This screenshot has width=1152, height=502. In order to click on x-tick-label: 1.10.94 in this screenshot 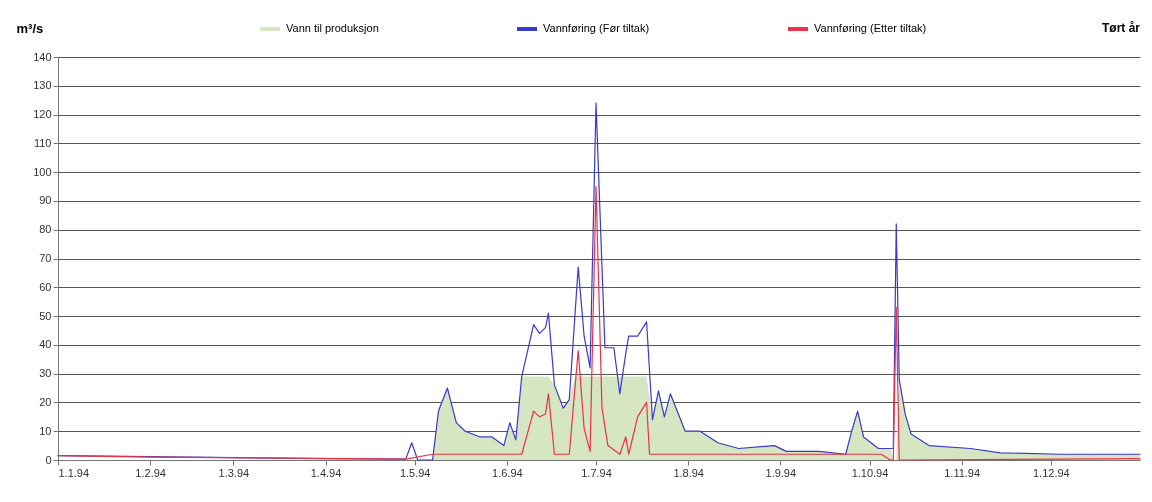, I will do `click(870, 472)`.